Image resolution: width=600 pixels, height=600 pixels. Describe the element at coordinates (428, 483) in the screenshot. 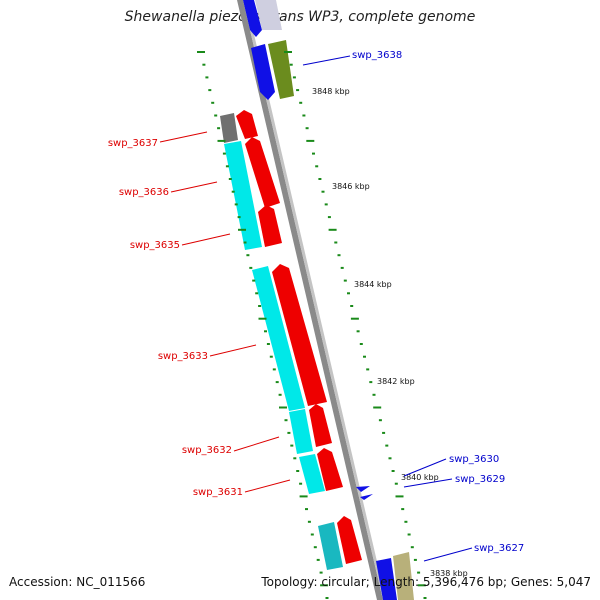

I see `leader-swp3629` at that location.